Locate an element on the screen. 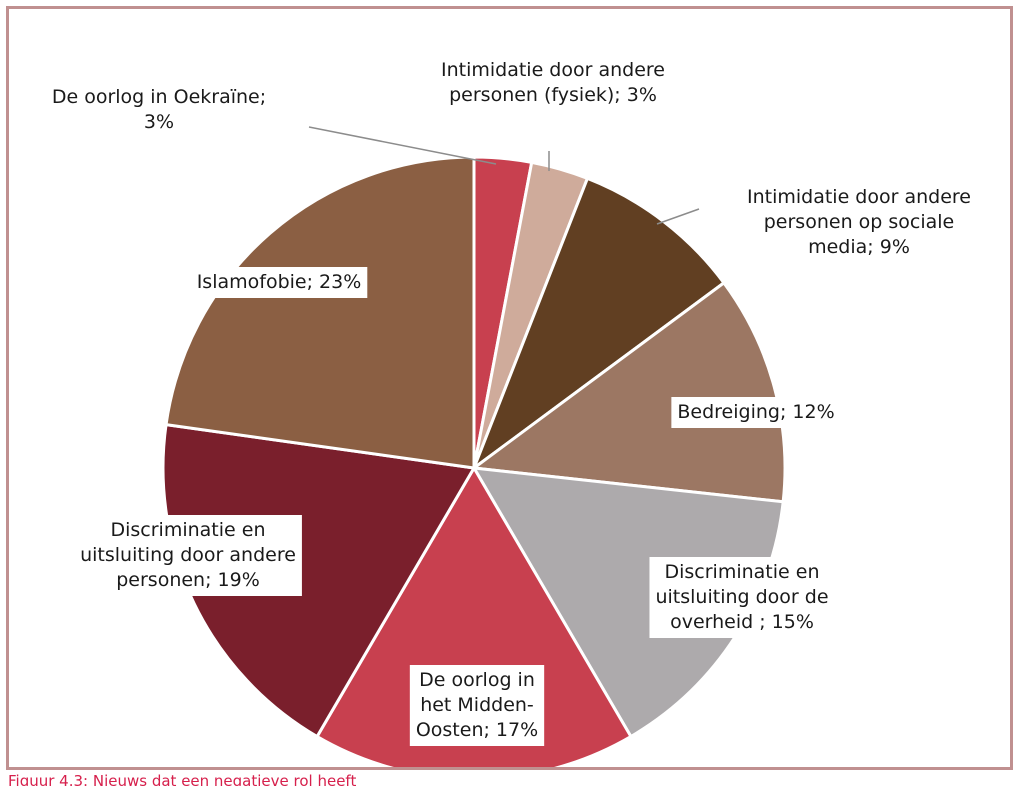 The height and width of the screenshot is (786, 1024). slice-label: Bedreiging; 12% is located at coordinates (756, 412).